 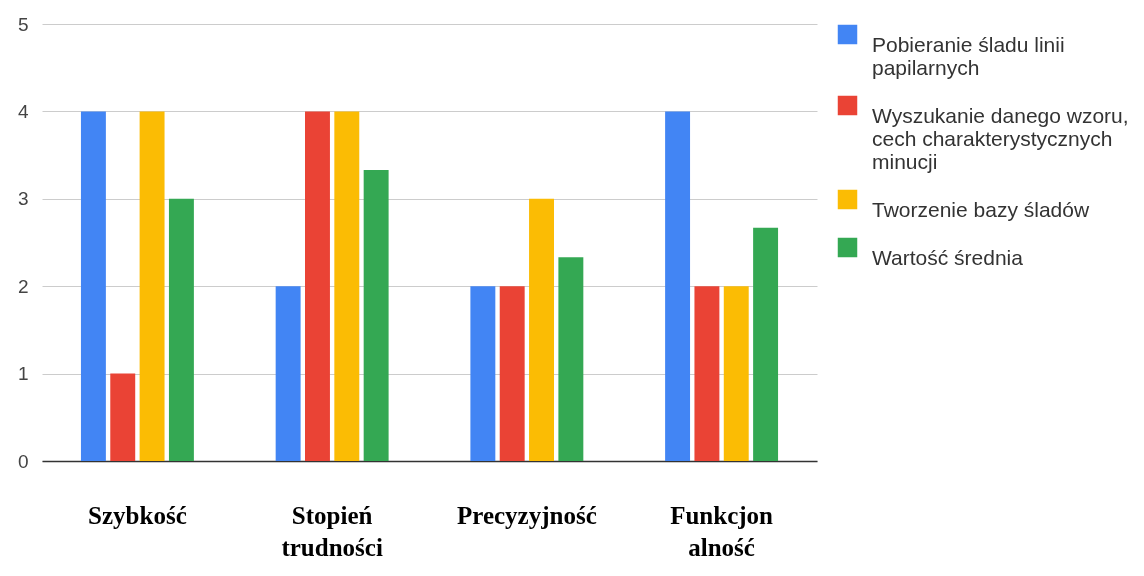 What do you see at coordinates (968, 55) in the screenshot?
I see `legend-label: Pobieranie śladu linii papilarnych` at bounding box center [968, 55].